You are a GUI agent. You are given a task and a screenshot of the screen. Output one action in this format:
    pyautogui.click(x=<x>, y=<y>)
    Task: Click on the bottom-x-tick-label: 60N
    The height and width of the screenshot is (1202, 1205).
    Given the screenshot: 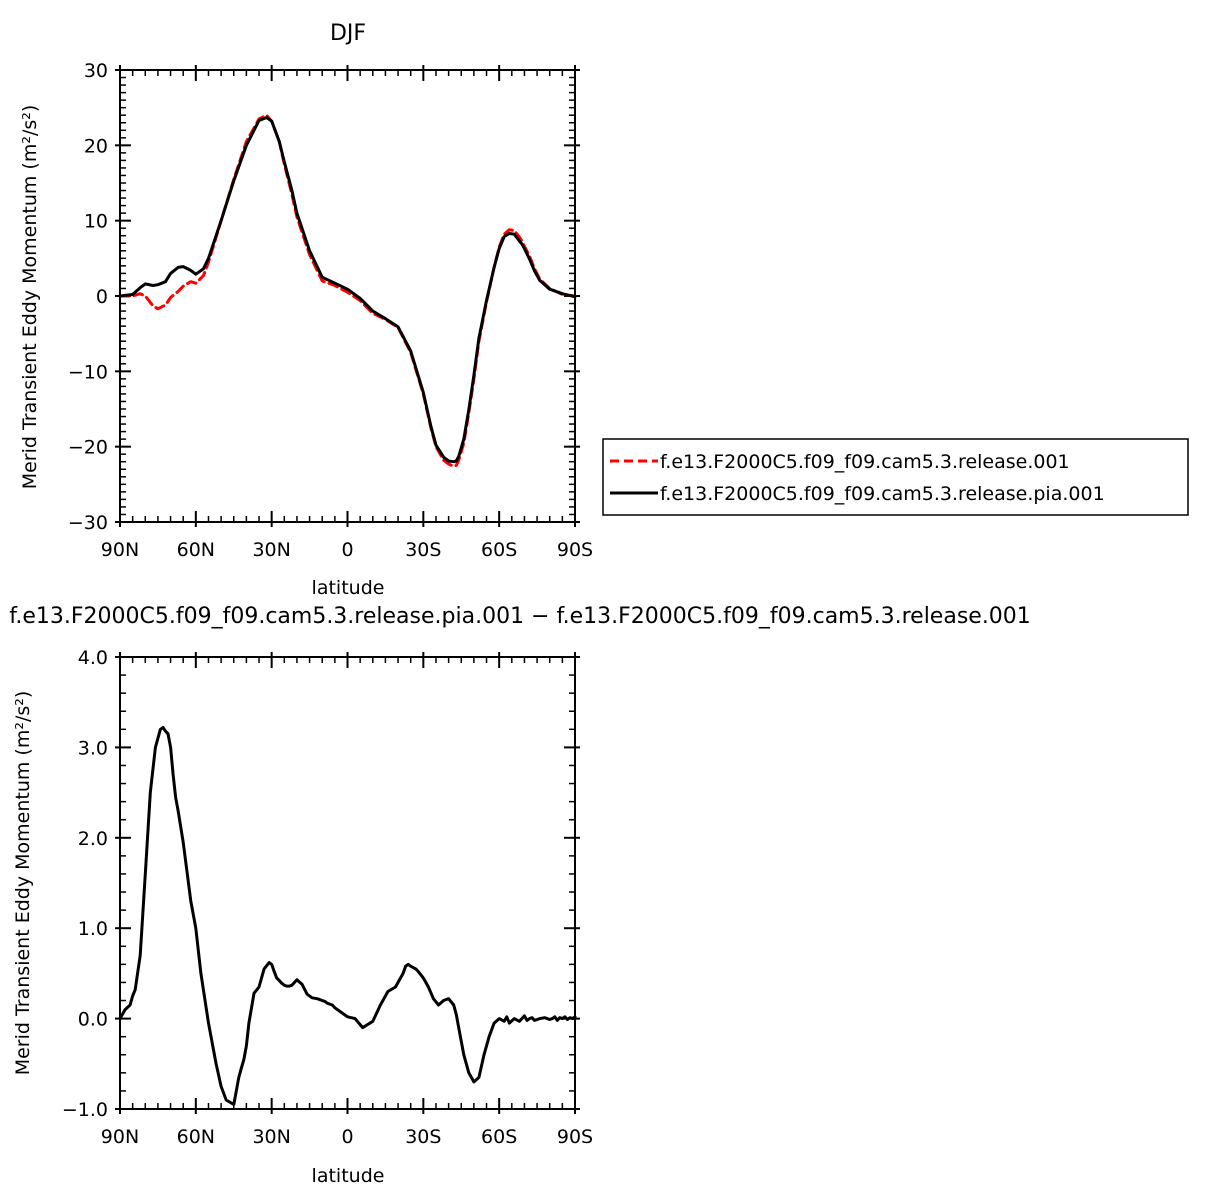 What is the action you would take?
    pyautogui.click(x=196, y=1137)
    